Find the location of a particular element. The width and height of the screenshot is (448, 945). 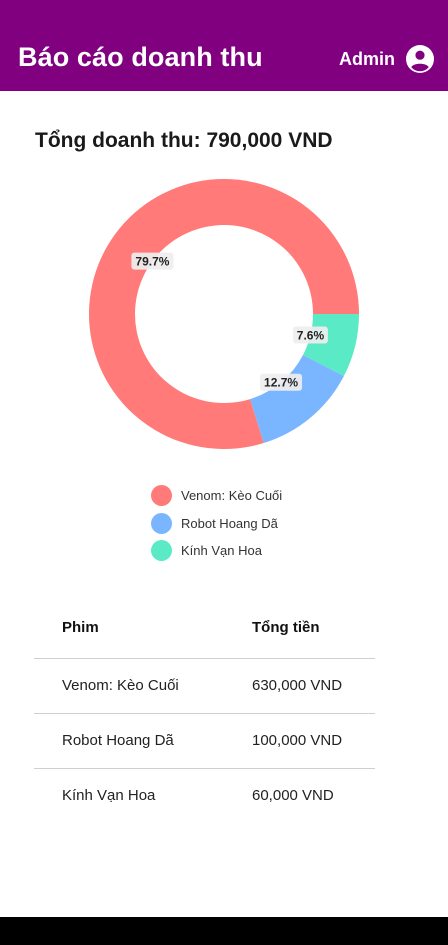

slice-percent-label: 7.6% is located at coordinates (310, 335).